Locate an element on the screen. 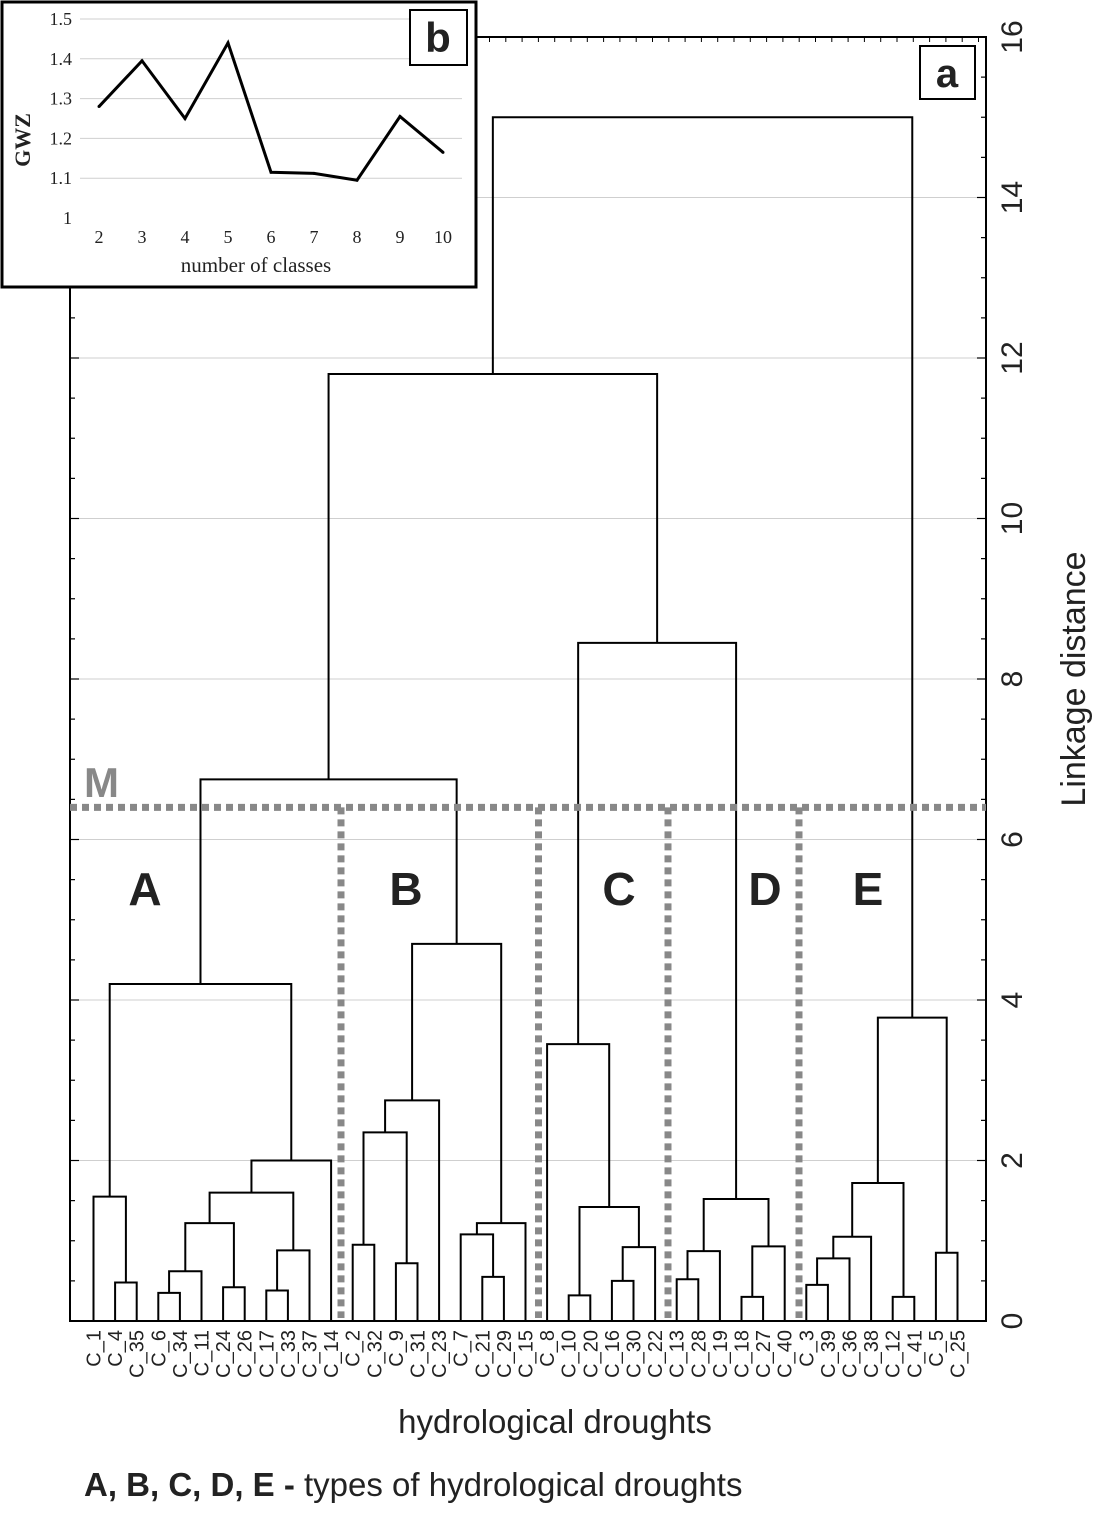 This screenshot has height=1514, width=1096. leaf-label: C_7 is located at coordinates (462, 1348).